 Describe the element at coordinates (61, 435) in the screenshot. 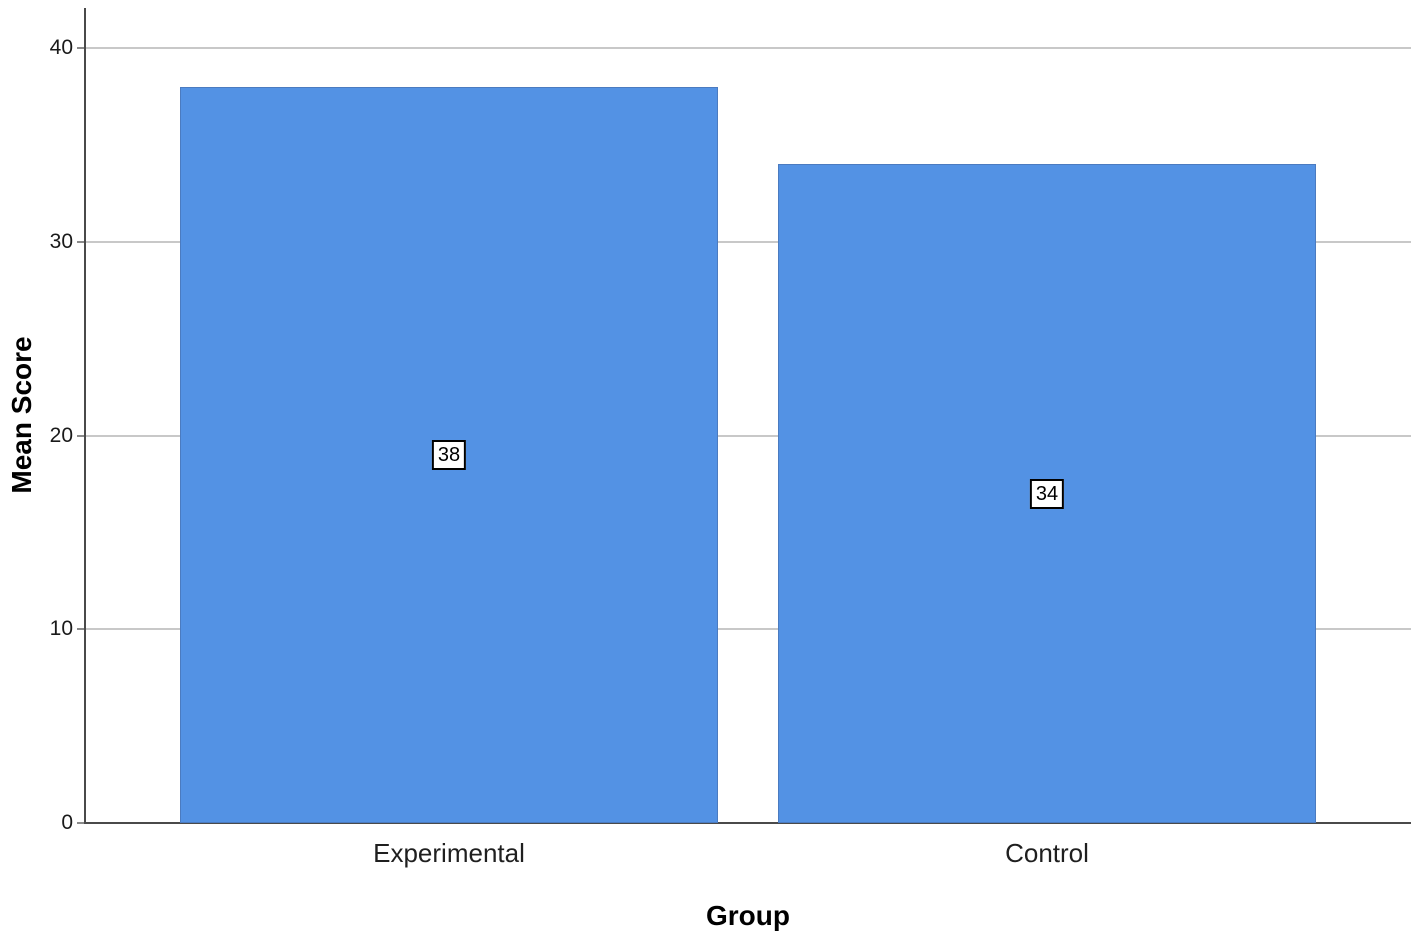

I see `y-axis-tick-label: 20` at that location.